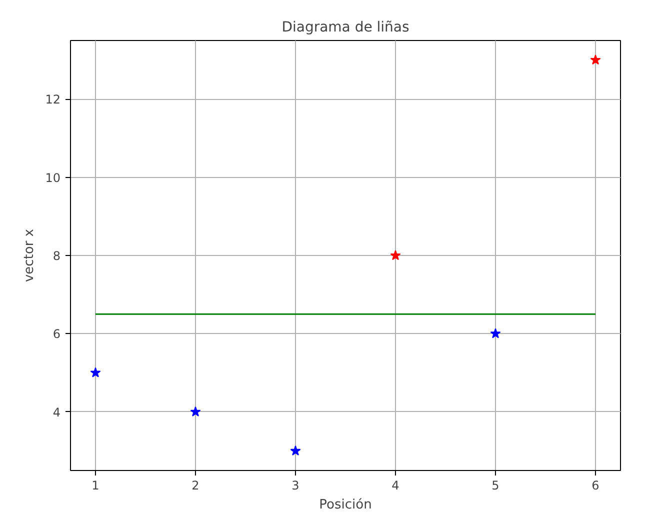 The height and width of the screenshot is (525, 646). I want to click on x-tick-label: 3, so click(296, 485).